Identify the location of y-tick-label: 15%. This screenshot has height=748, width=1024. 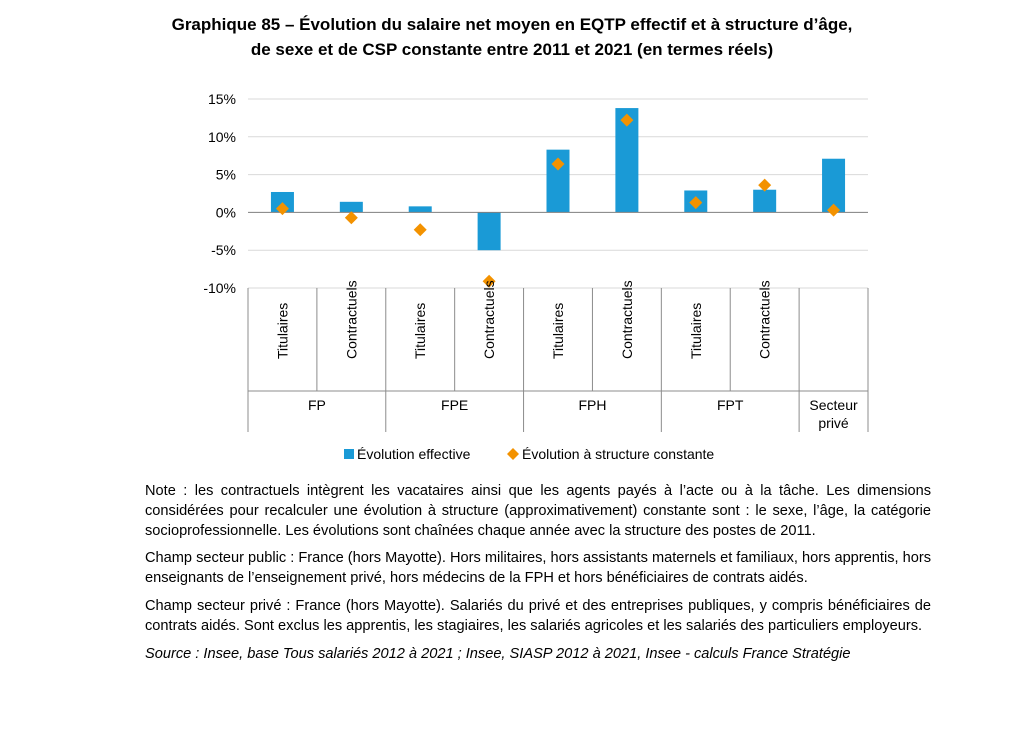
(222, 99).